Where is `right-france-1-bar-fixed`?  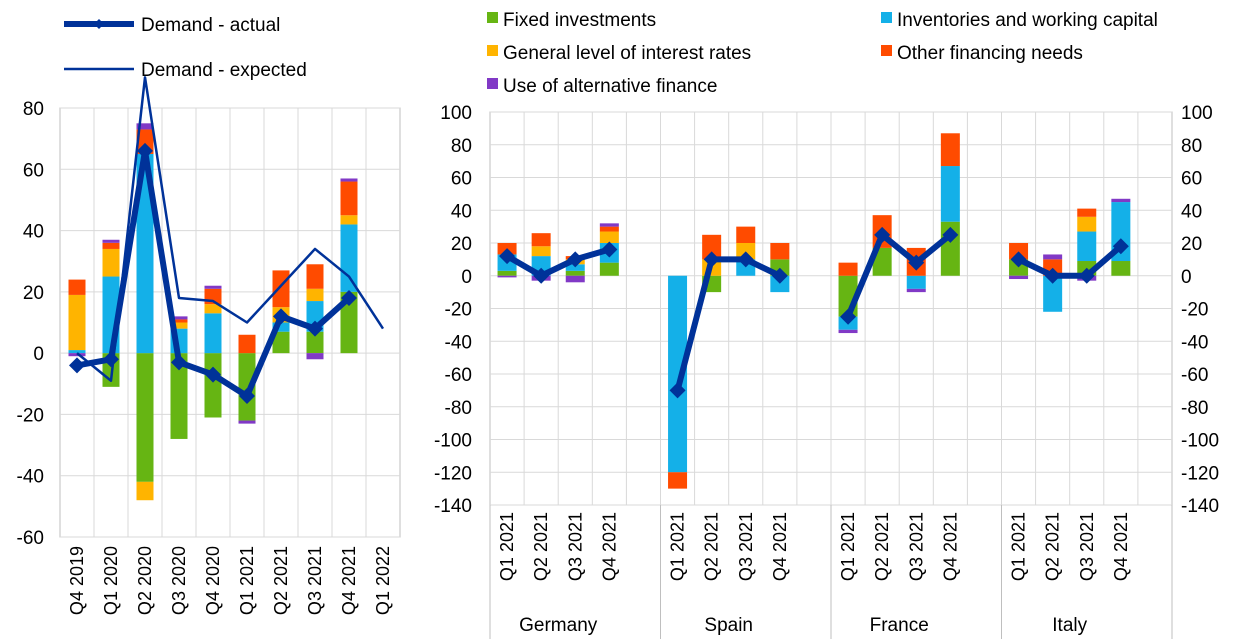
right-france-1-bar-fixed is located at coordinates (882, 261).